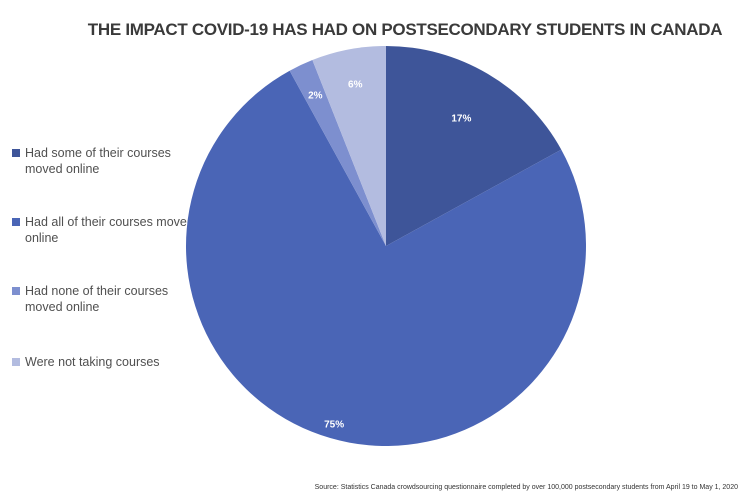  Describe the element at coordinates (474, 146) in the screenshot. I see `pie-slice-some-online` at that location.